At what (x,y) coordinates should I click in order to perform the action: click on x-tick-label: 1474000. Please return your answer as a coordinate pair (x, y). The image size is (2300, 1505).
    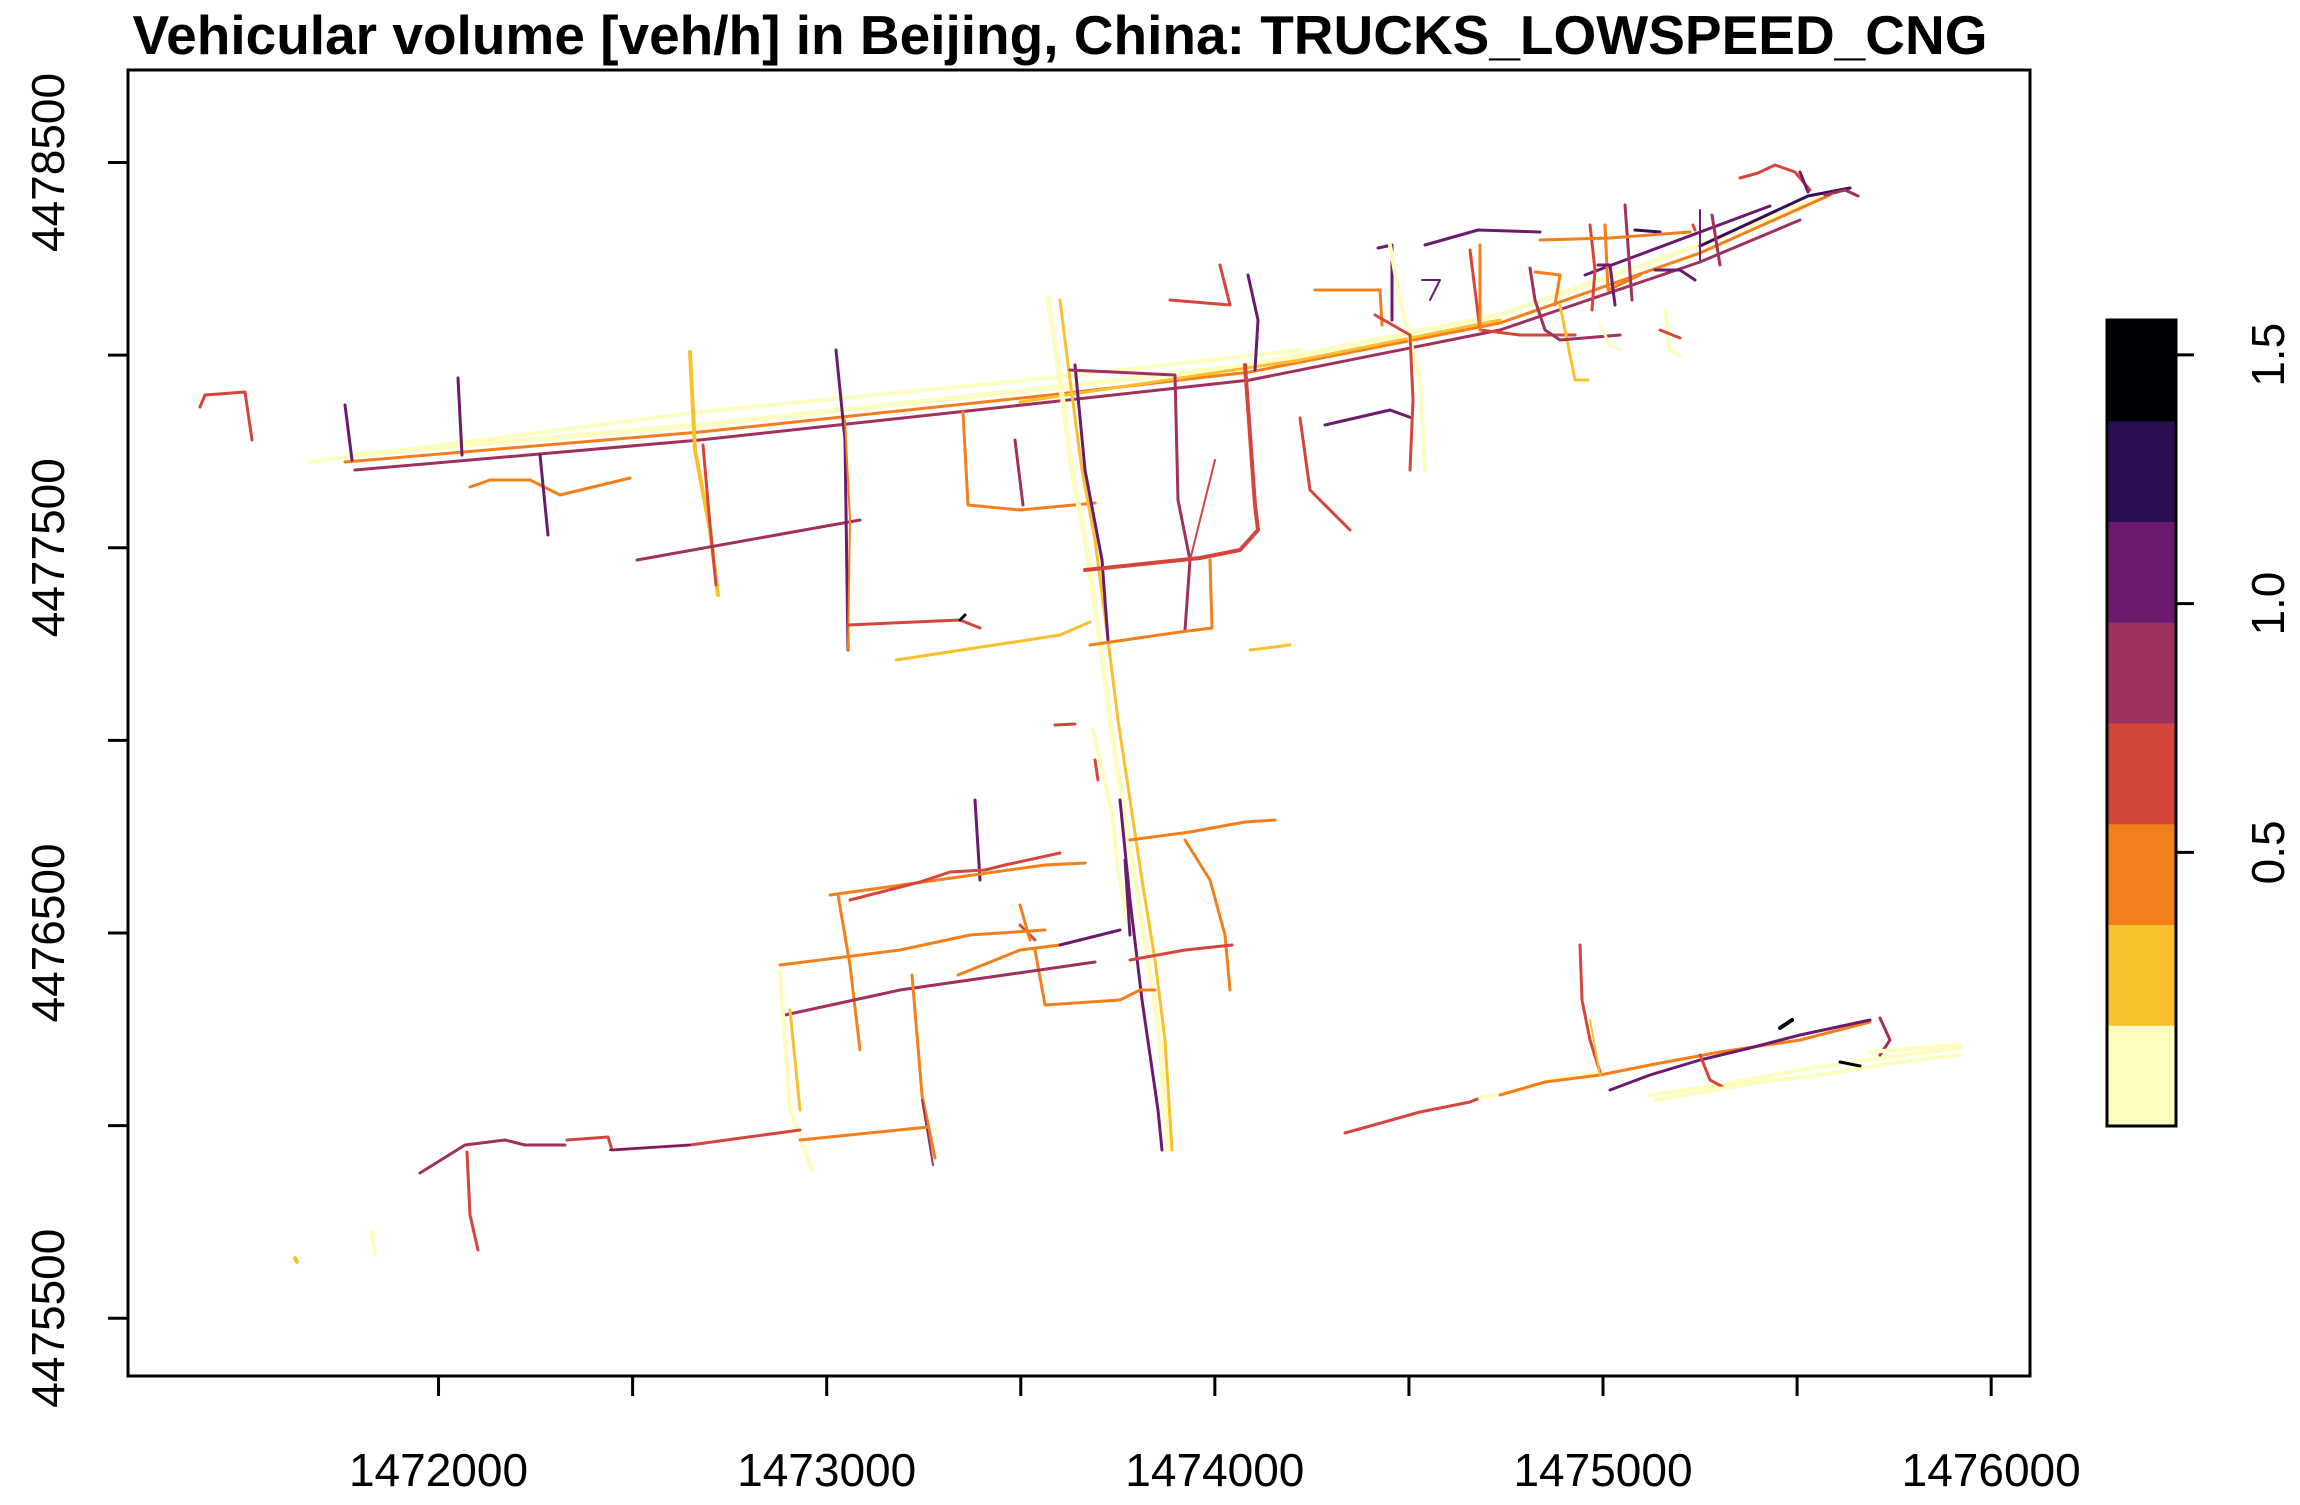
    Looking at the image, I should click on (1214, 1470).